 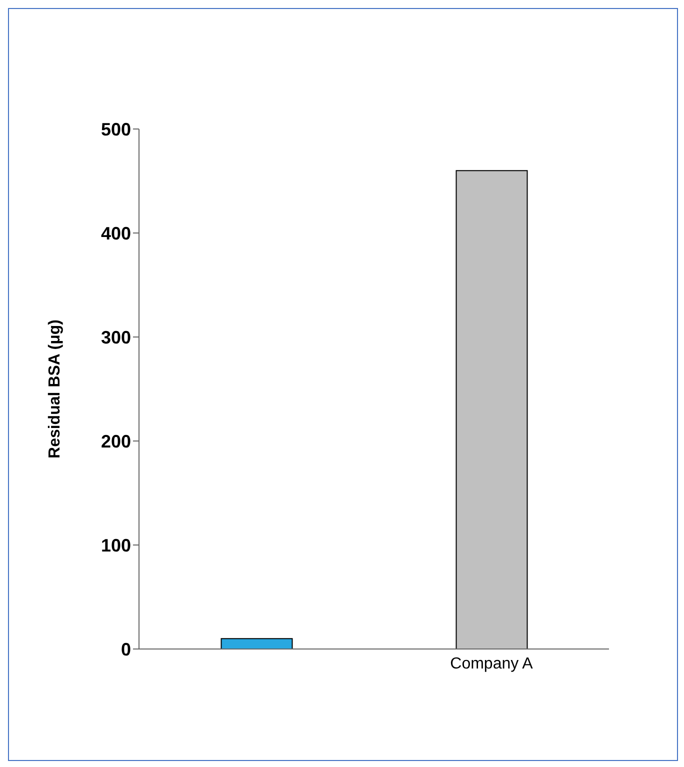 I want to click on y-tick-label: 200, so click(x=115, y=441).